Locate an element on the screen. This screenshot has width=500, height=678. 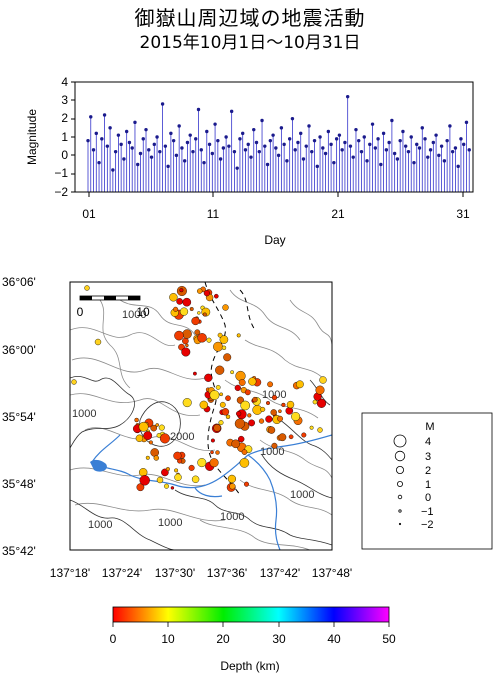
scale-label-0: 0 is located at coordinates (80, 312).